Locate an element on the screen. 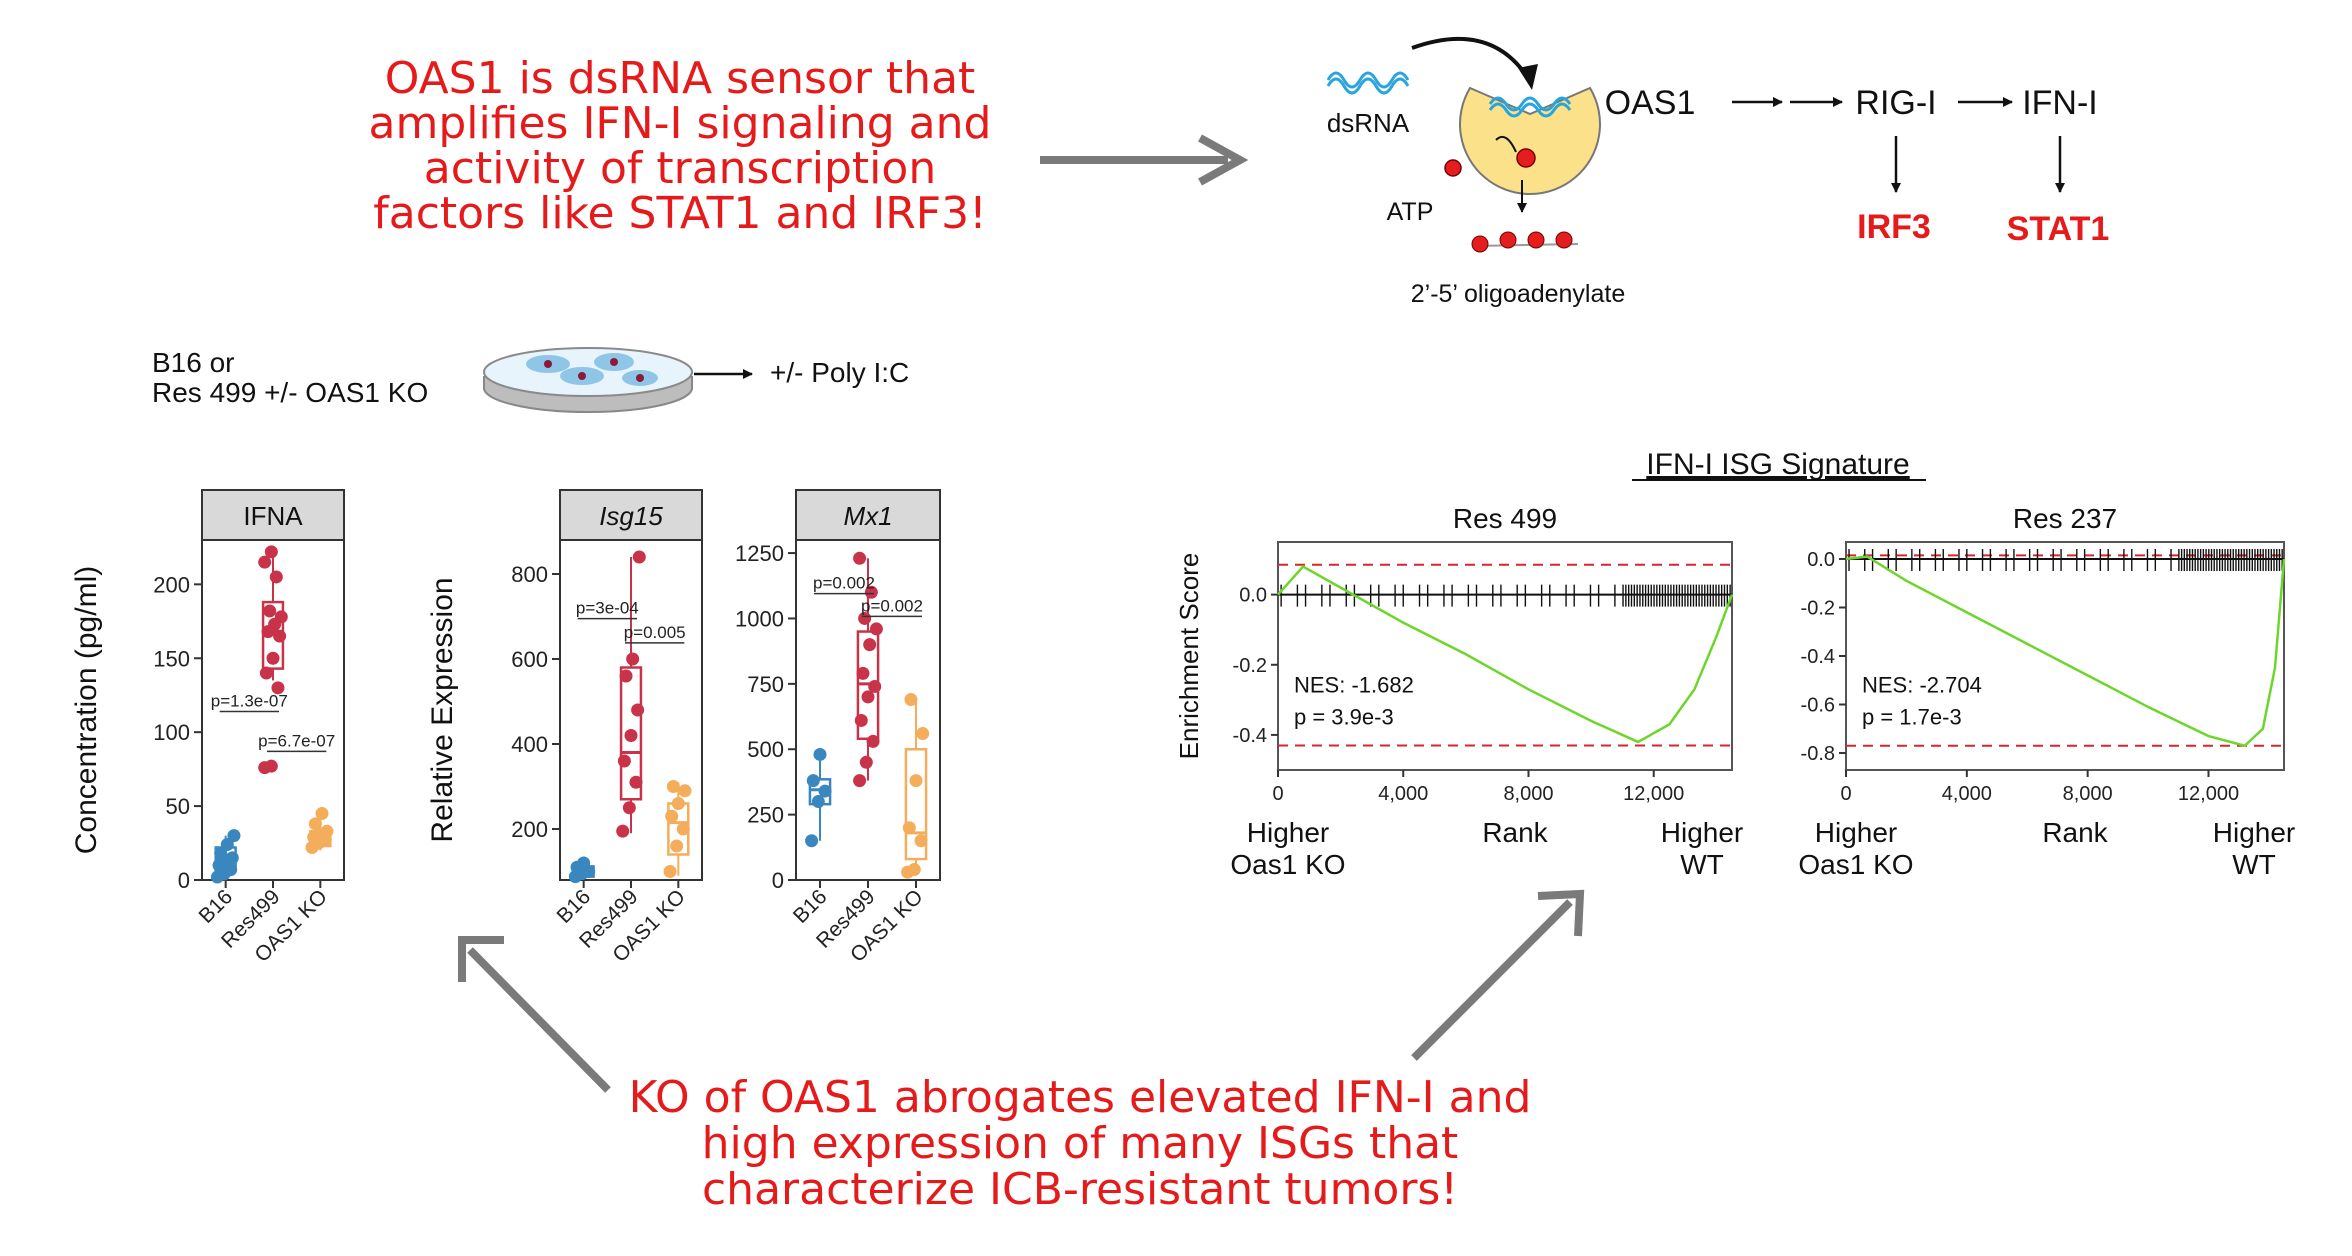 The height and width of the screenshot is (1256, 2352). pvalue-label: p=1.3e-07 is located at coordinates (249, 700).